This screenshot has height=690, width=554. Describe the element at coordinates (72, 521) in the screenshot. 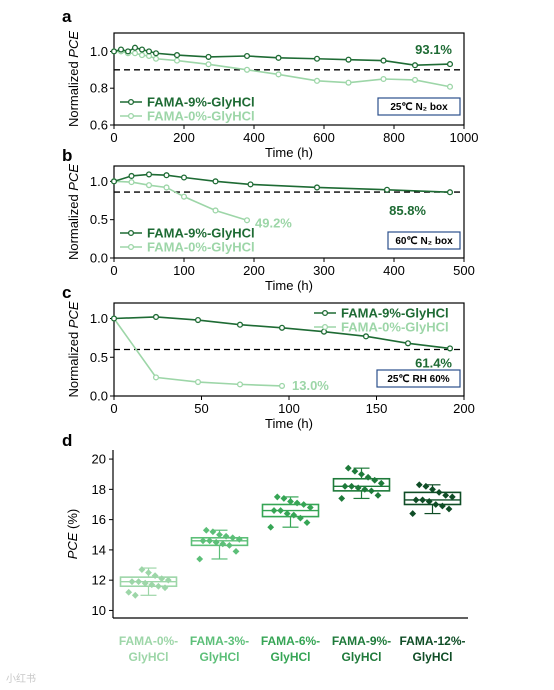

I see `y-axis-title-text: (%)` at that location.